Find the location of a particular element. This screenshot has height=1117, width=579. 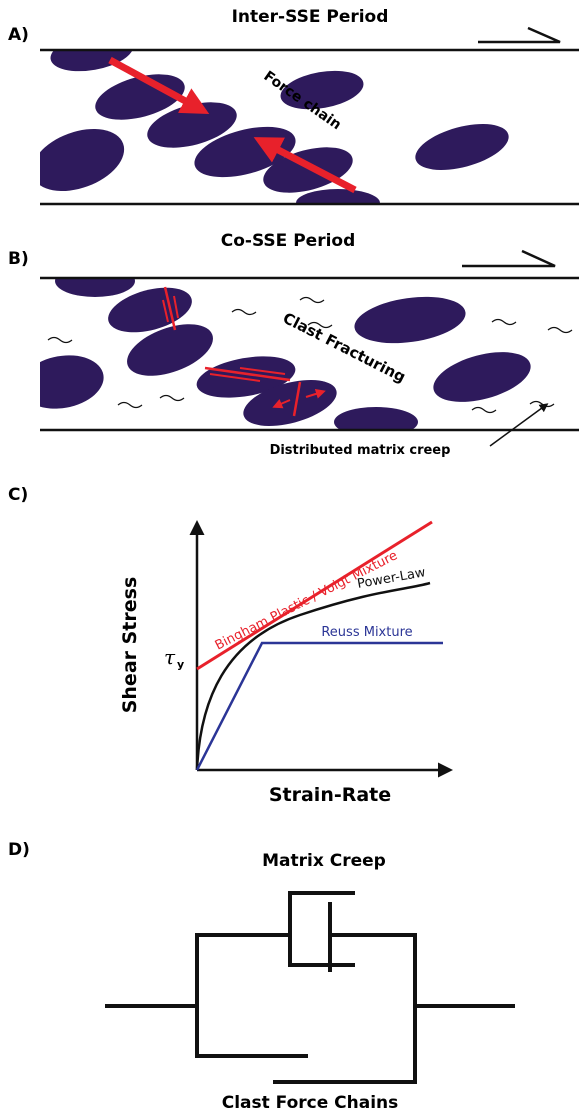

reuss-curve is located at coordinates (319, 706).